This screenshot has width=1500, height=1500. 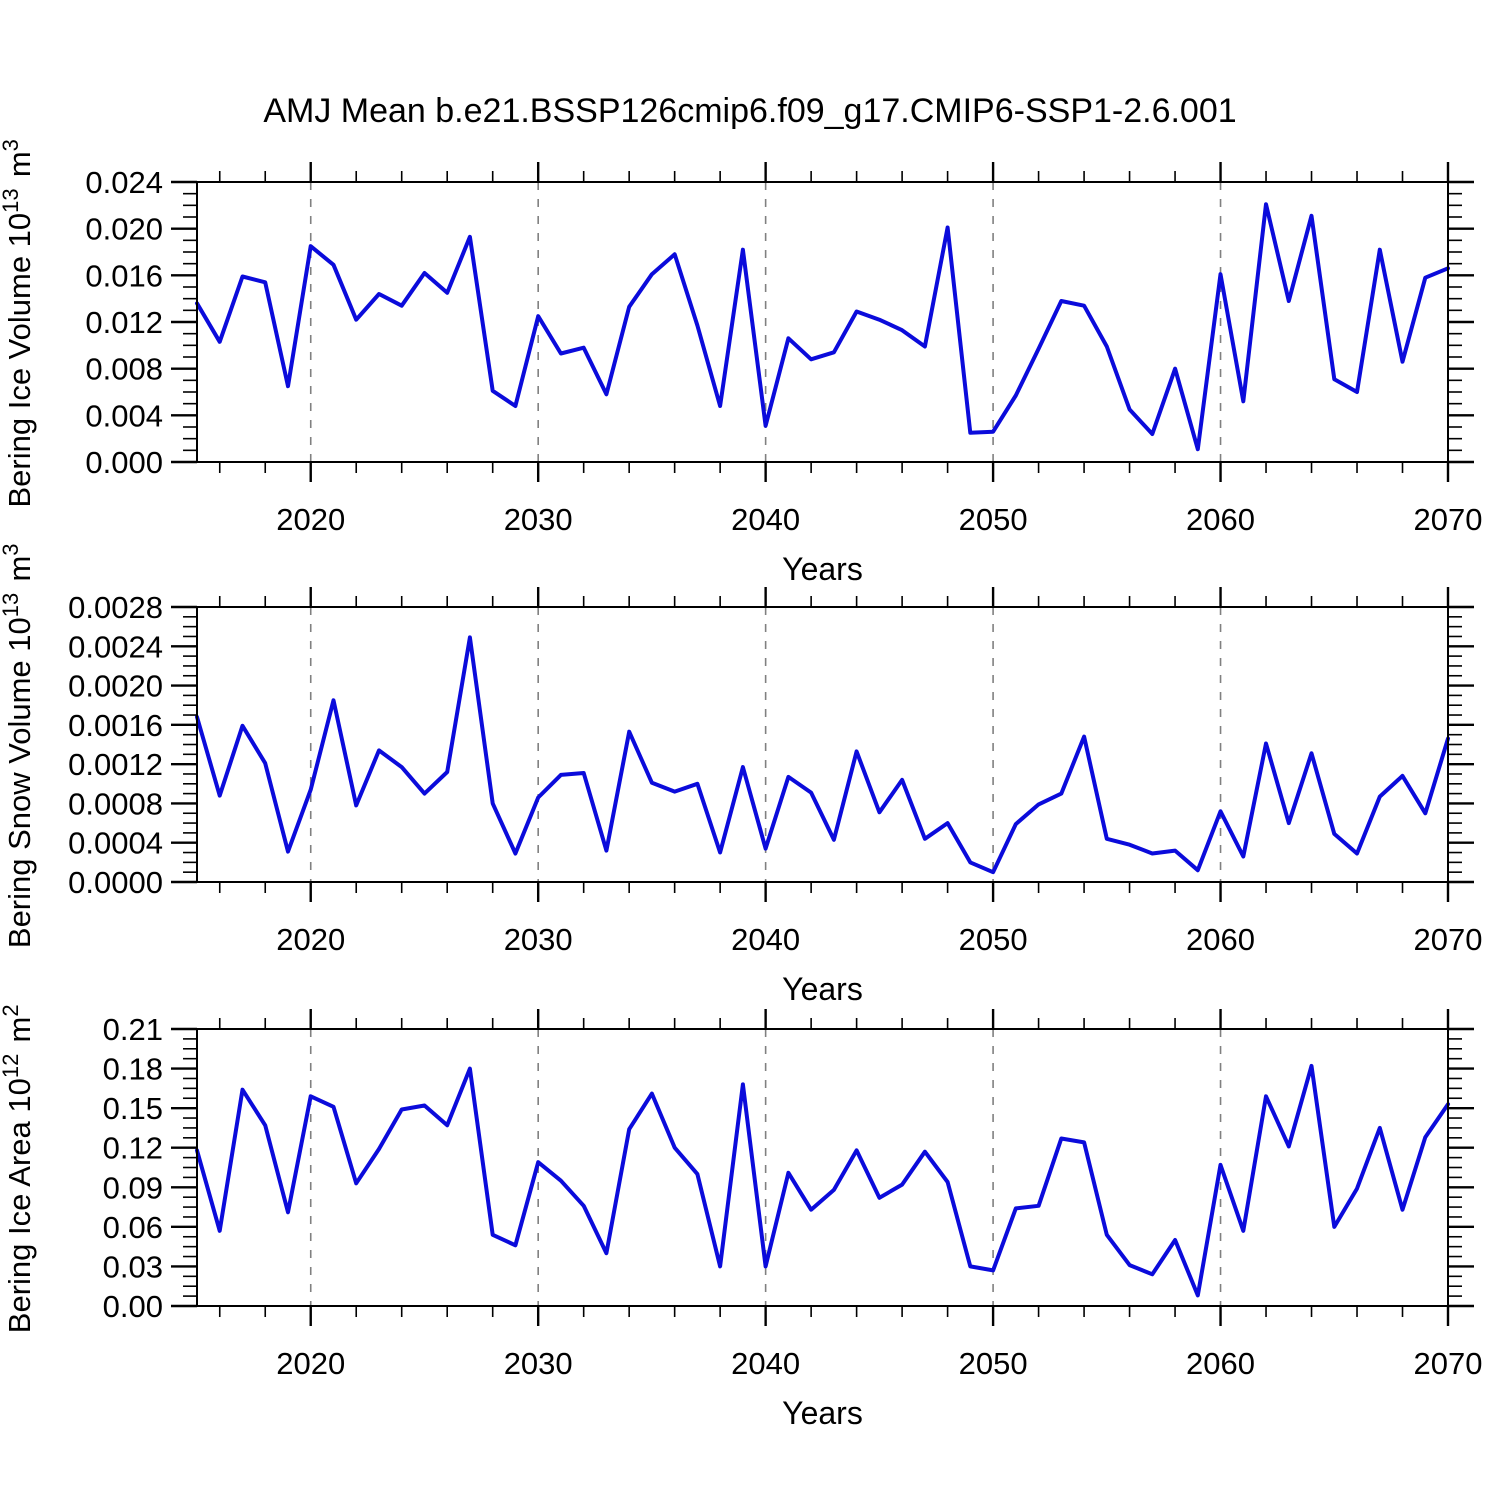 What do you see at coordinates (765, 744) in the screenshot?
I see `decade-gridlines` at bounding box center [765, 744].